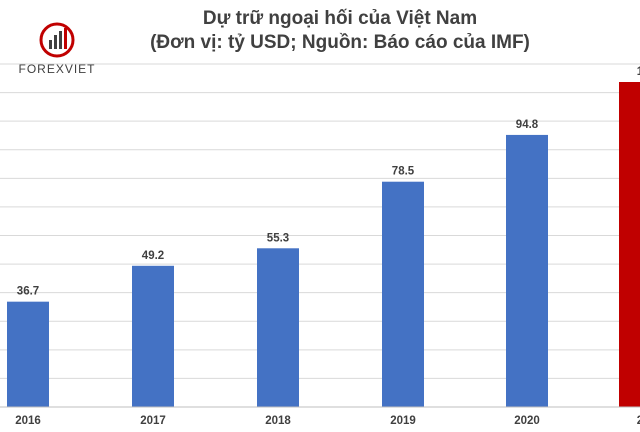 This screenshot has width=640, height=432. I want to click on data-label-2018: 55.3, so click(278, 238).